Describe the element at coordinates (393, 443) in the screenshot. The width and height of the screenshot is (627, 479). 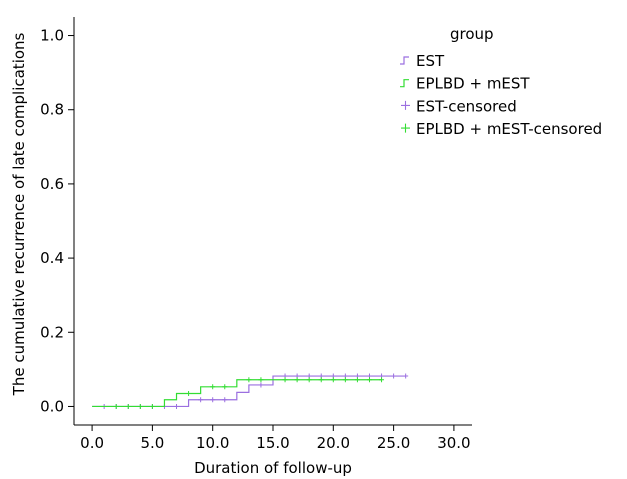
I see `x-tick-label: 25.0` at that location.